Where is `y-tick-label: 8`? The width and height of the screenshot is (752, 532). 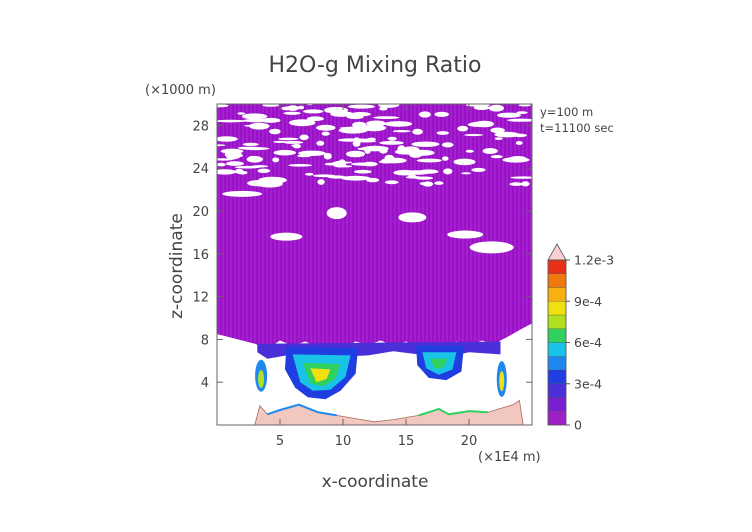 y-tick-label: 8 is located at coordinates (205, 340).